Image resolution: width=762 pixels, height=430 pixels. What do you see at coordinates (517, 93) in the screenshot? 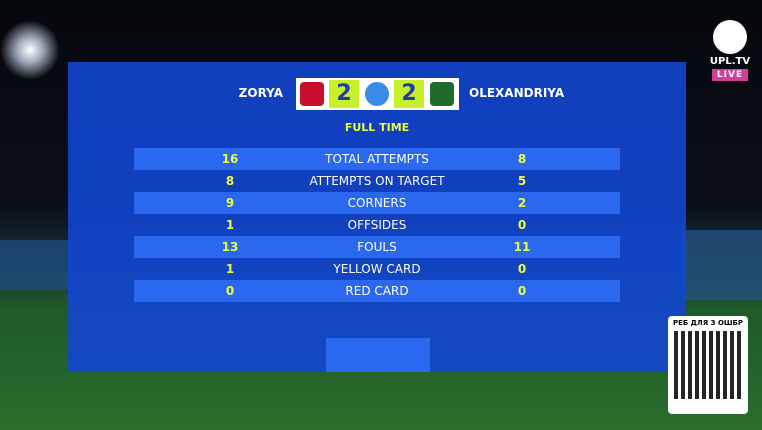
I see `away-team: OLEXANDRIYA` at bounding box center [517, 93].